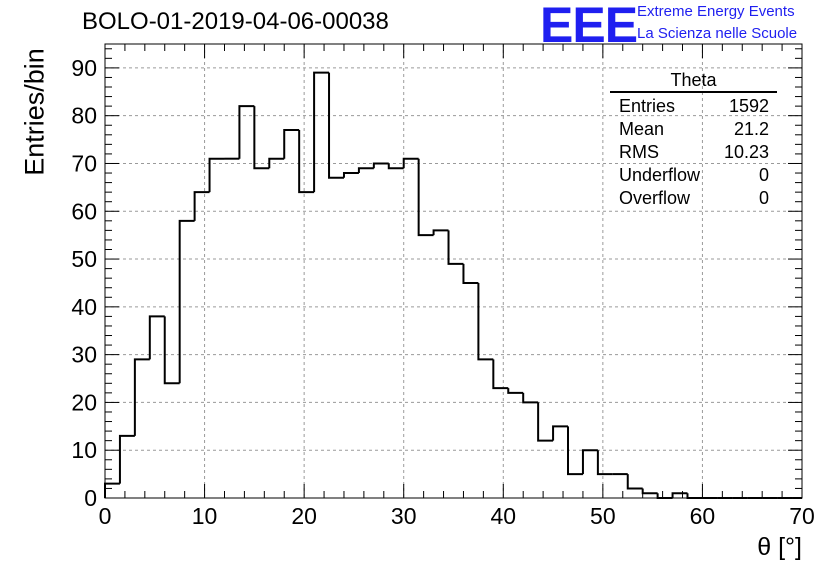 The height and width of the screenshot is (572, 836). What do you see at coordinates (34, 112) in the screenshot?
I see `y-axis-label: Entries/bin` at bounding box center [34, 112].